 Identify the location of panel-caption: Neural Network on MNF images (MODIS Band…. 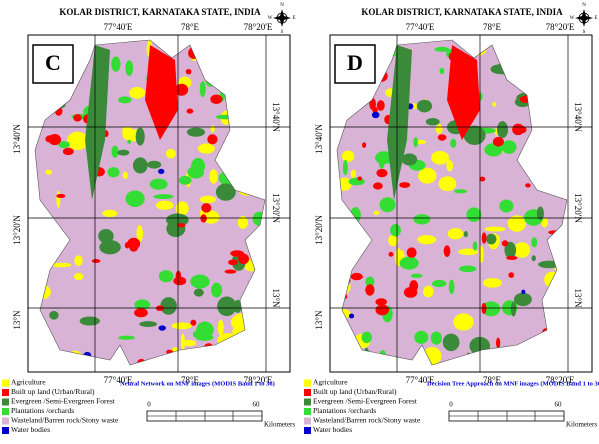
(197, 383).